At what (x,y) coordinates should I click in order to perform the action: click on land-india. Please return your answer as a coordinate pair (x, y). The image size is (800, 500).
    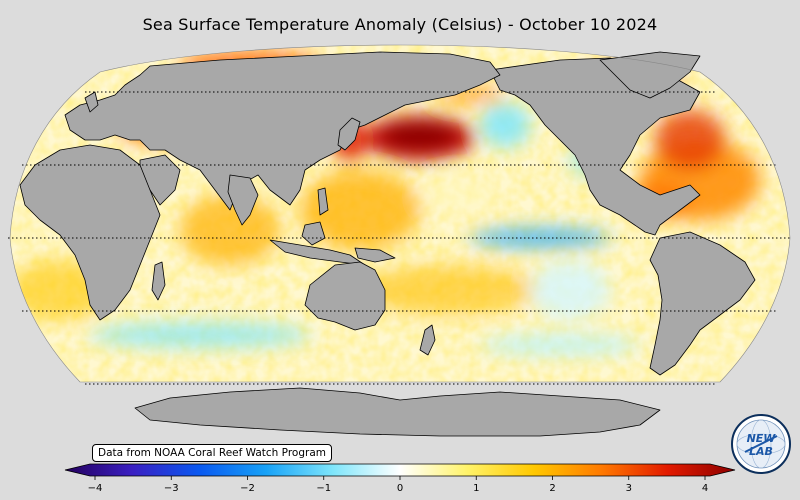
    Looking at the image, I should click on (243, 200).